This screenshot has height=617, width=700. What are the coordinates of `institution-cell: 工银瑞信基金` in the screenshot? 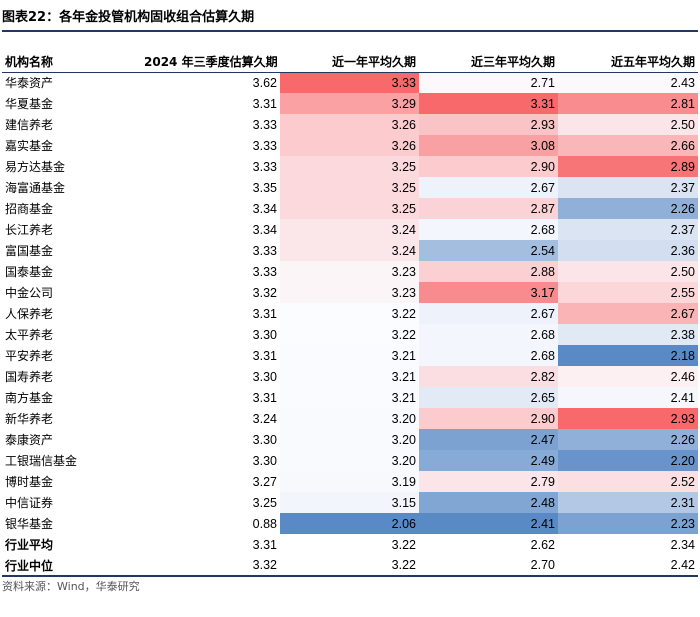 It's located at (41, 461).